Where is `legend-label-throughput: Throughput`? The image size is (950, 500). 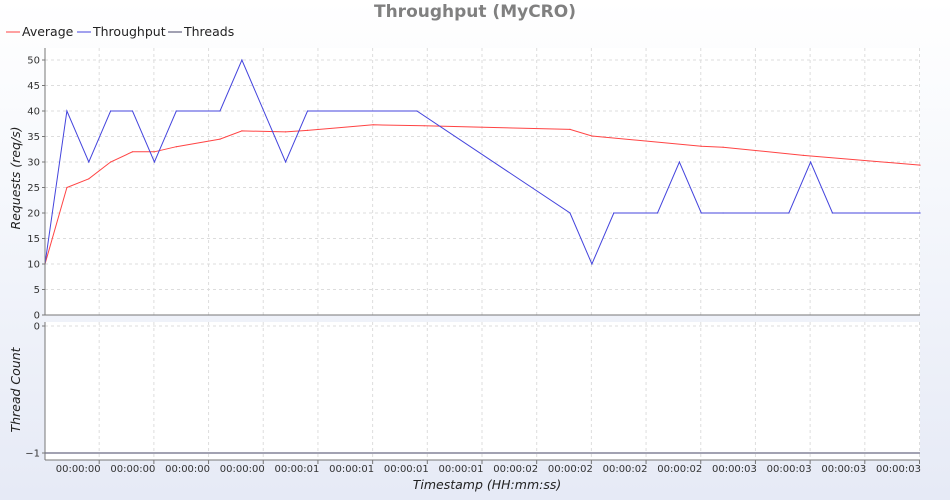
legend-label-throughput: Throughput is located at coordinates (129, 31).